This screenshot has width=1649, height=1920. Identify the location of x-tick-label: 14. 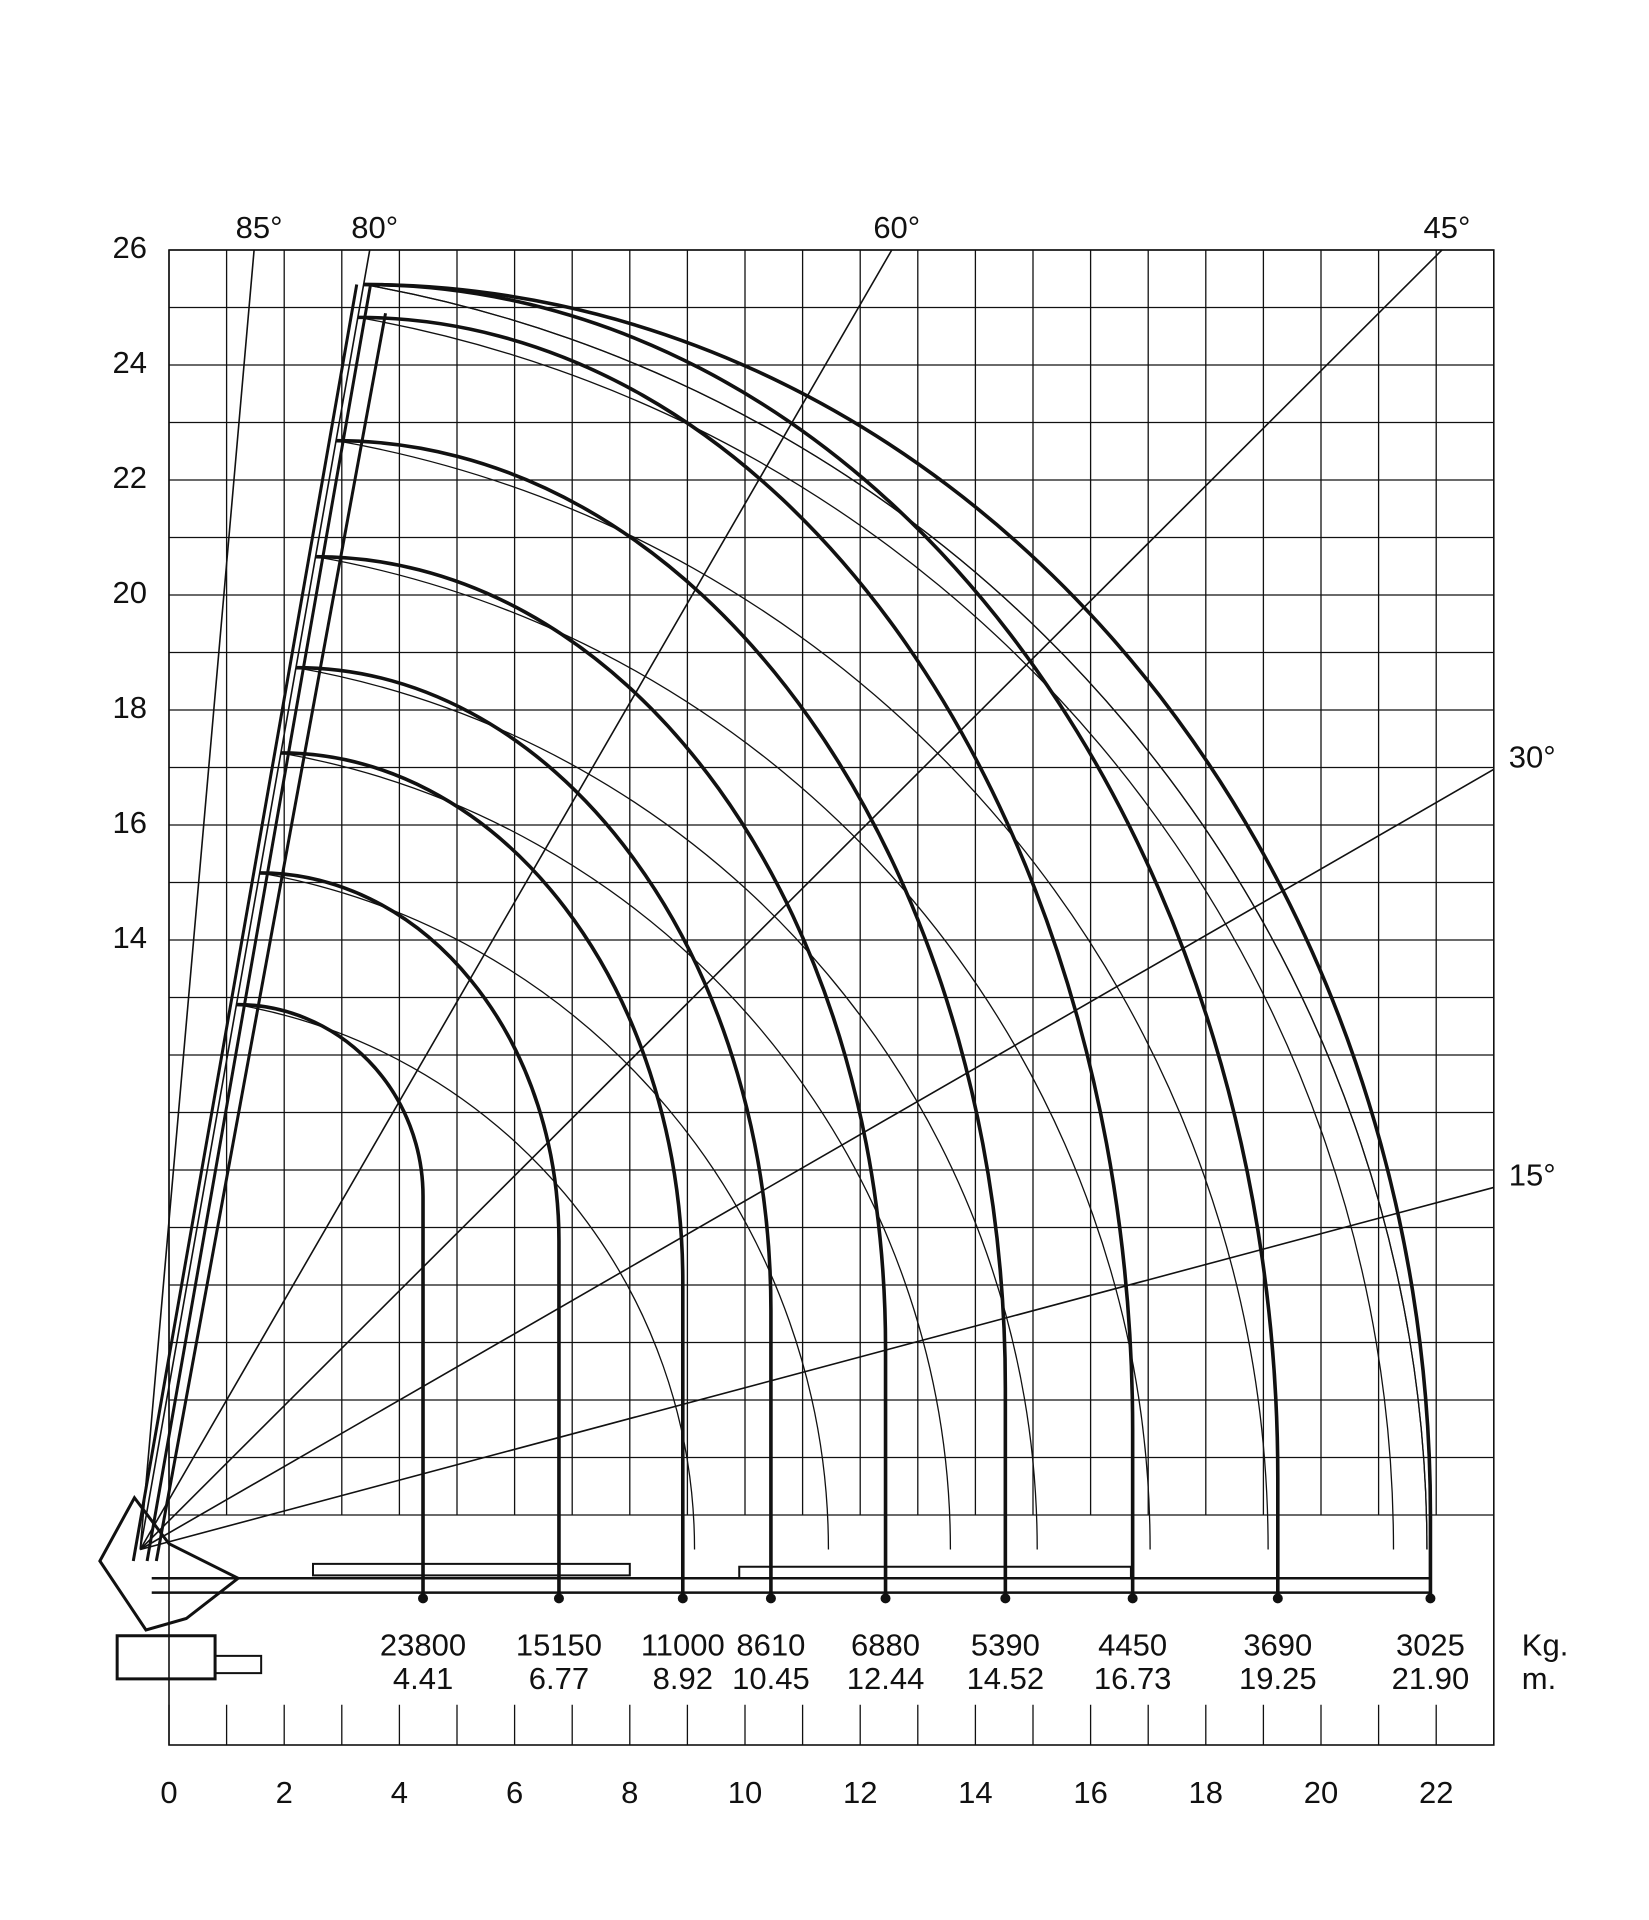
(975, 1792).